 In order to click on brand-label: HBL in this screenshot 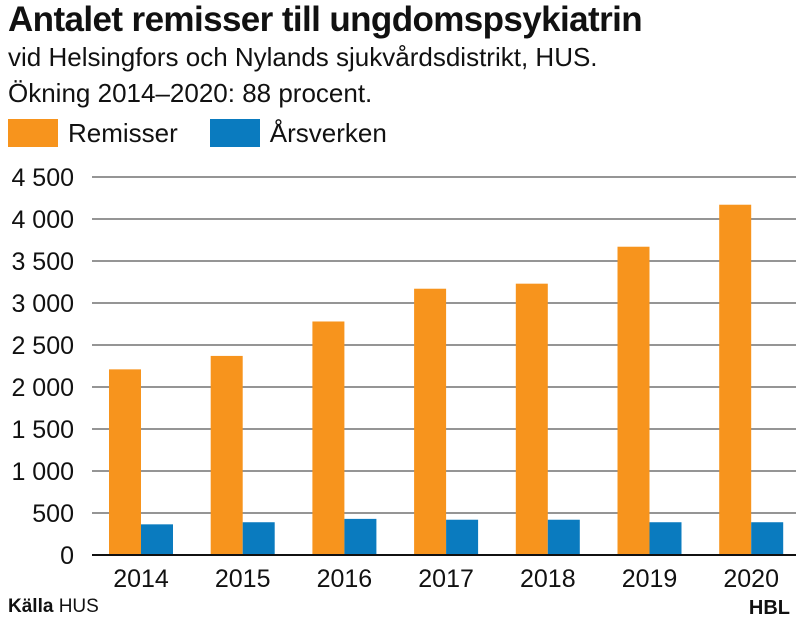, I will do `click(769, 608)`.